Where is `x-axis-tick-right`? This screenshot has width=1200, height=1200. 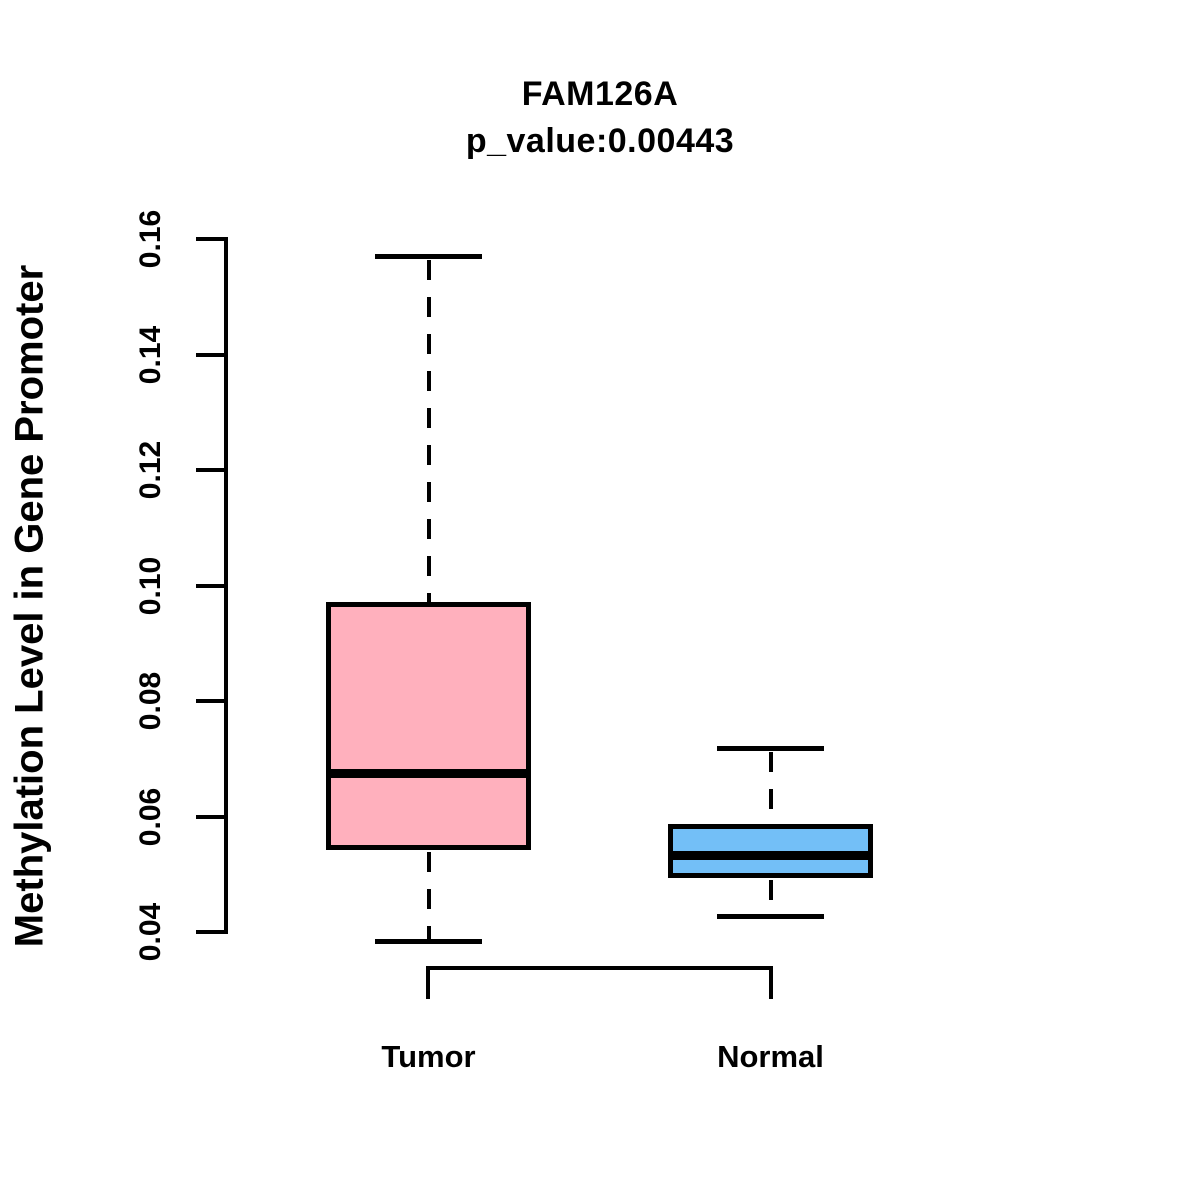
x-axis-tick-right is located at coordinates (771, 982).